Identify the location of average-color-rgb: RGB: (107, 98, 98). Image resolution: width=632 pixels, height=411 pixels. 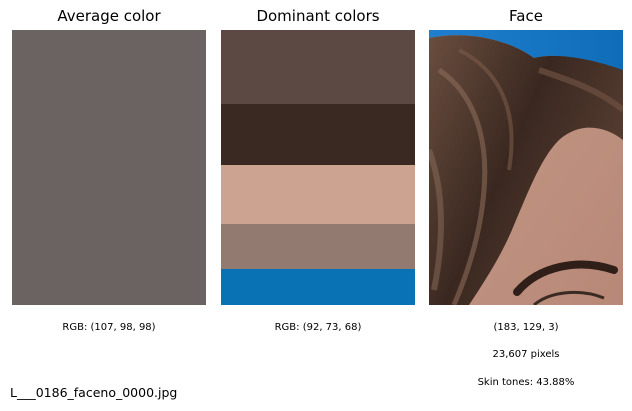
(109, 327).